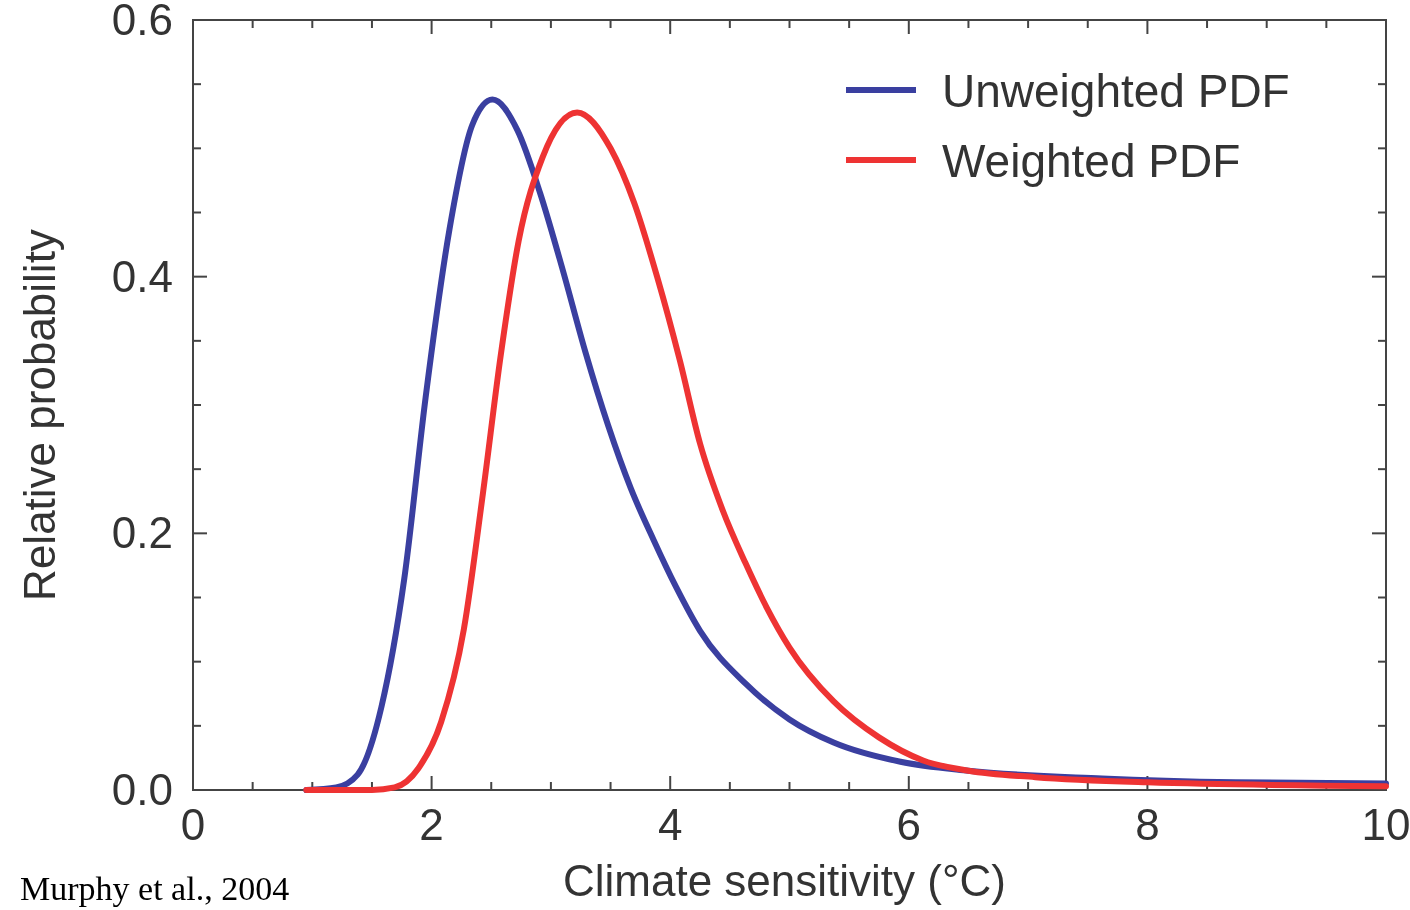  Describe the element at coordinates (670, 824) in the screenshot. I see `x-tick-label: 4` at that location.